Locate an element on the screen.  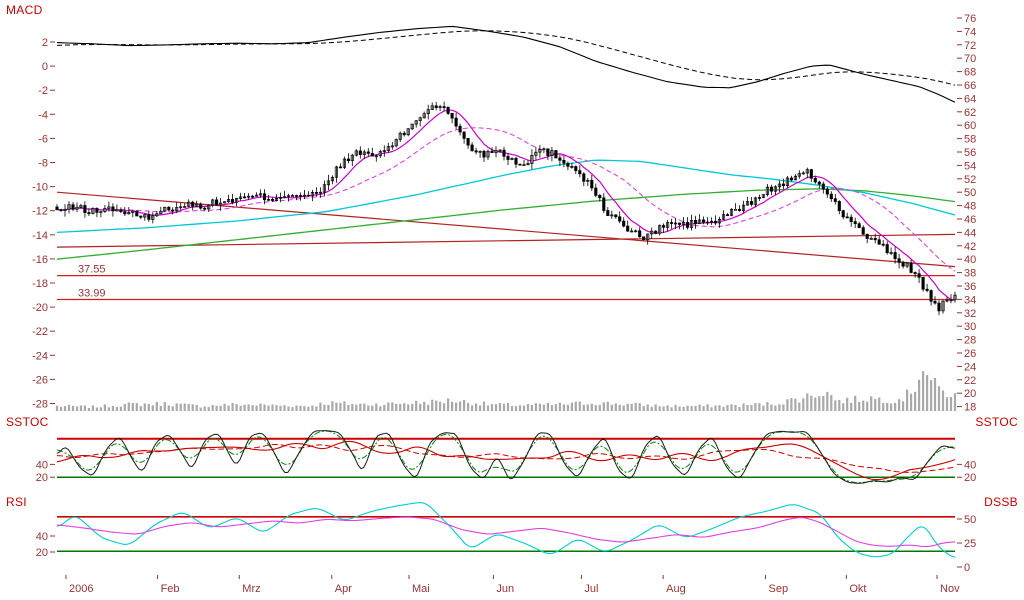
right-axis-tick-label: 52 is located at coordinates (970, 180).